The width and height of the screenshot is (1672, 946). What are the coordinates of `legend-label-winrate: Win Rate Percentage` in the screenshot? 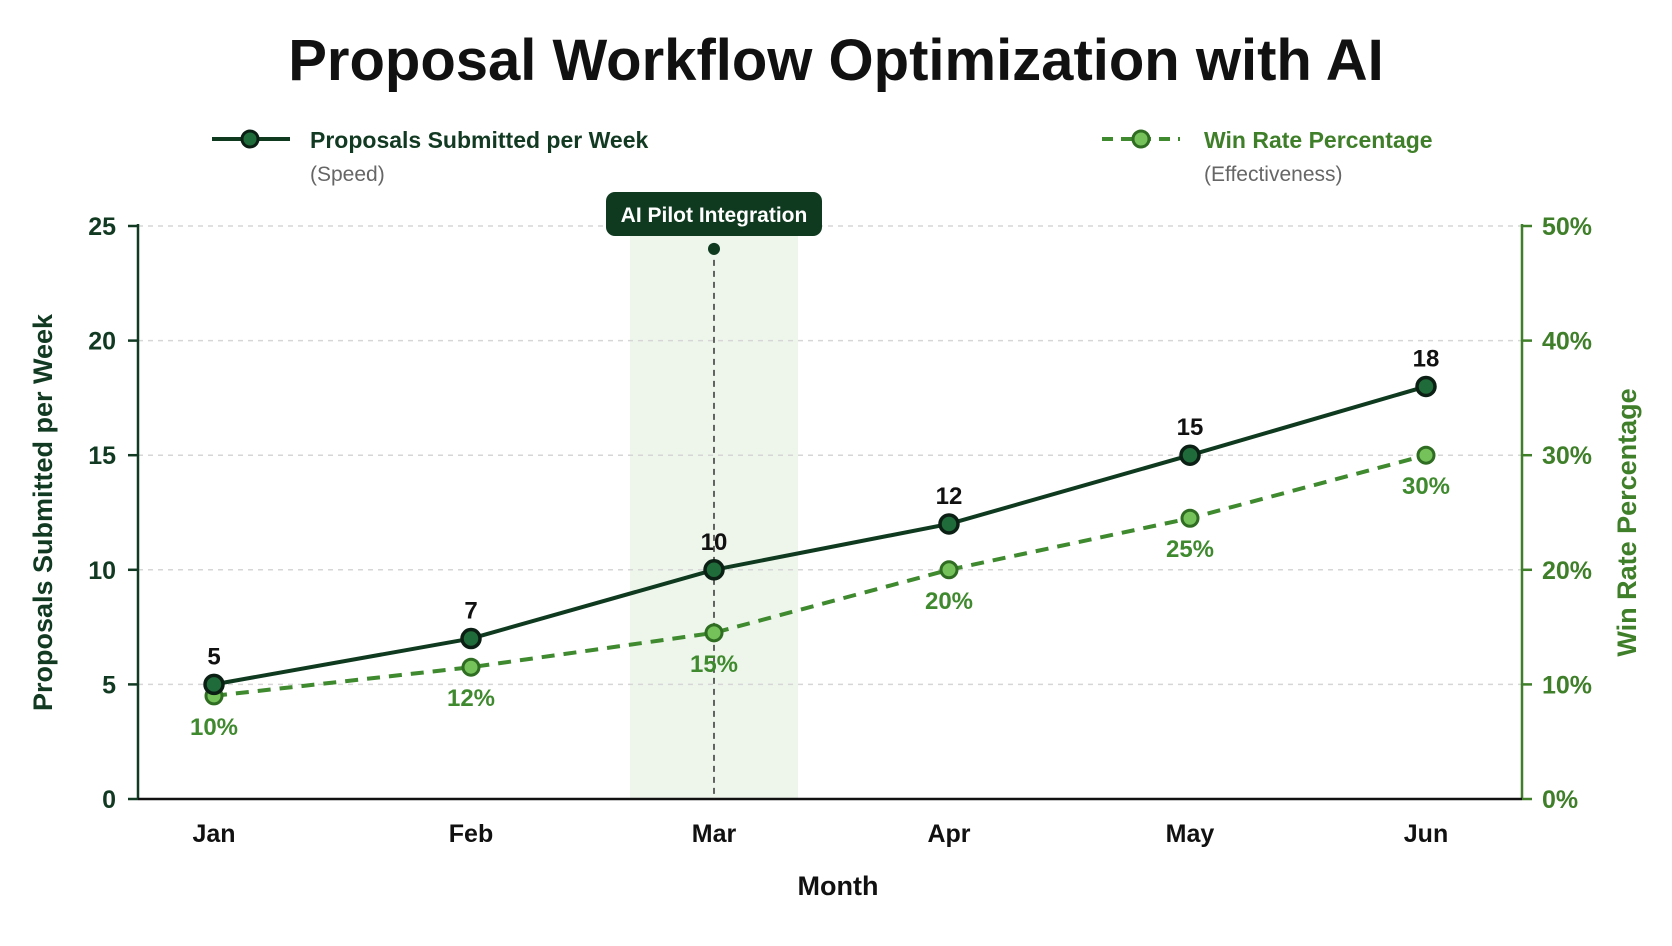 It's located at (1318, 140).